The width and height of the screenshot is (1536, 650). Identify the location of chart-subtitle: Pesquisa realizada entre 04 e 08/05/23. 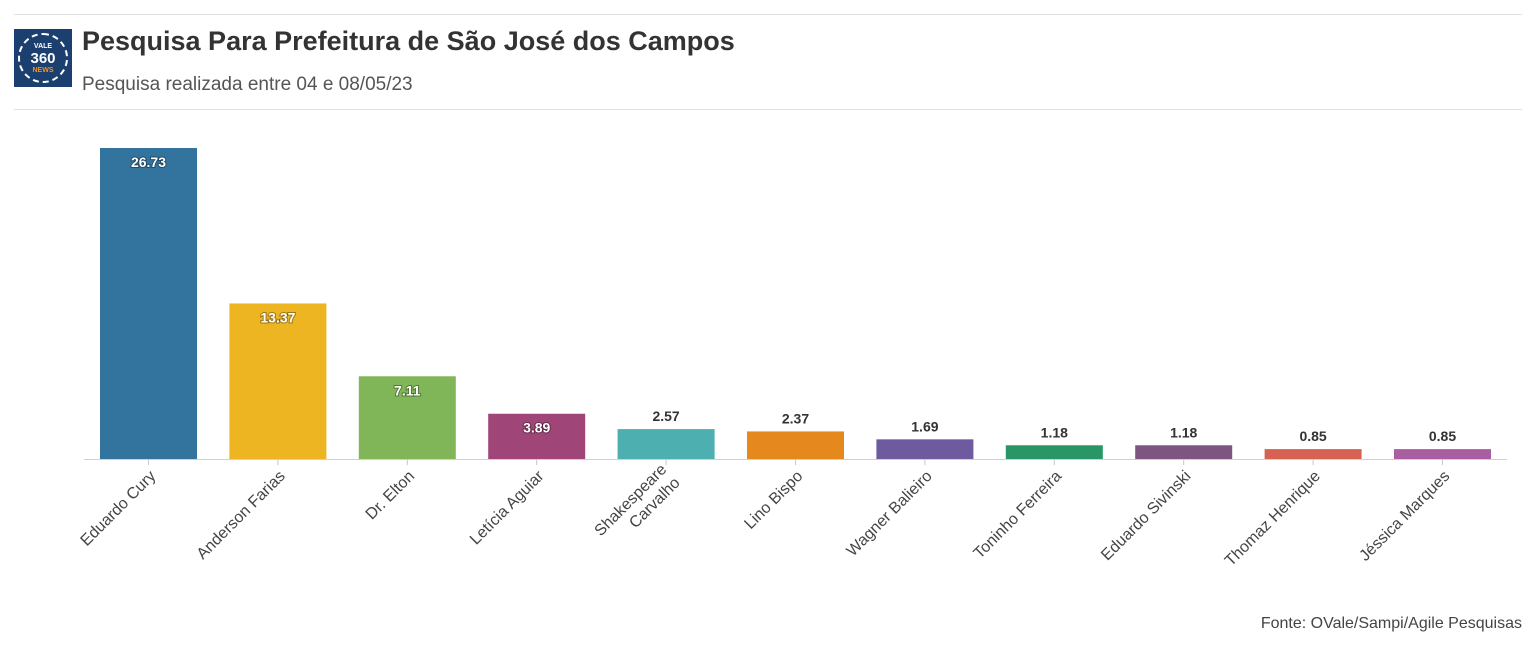
(247, 84).